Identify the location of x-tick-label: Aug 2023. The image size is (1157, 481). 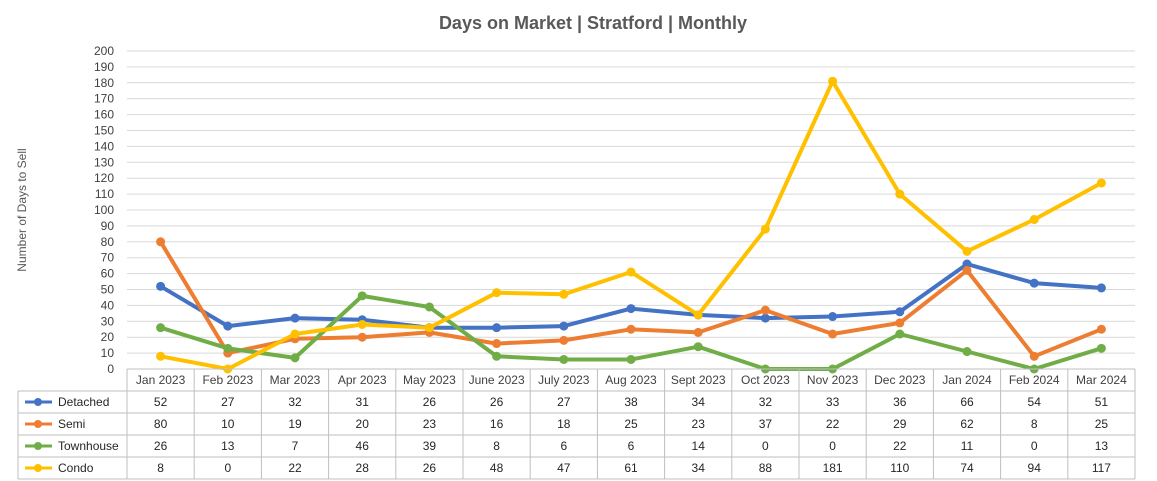
(631, 380).